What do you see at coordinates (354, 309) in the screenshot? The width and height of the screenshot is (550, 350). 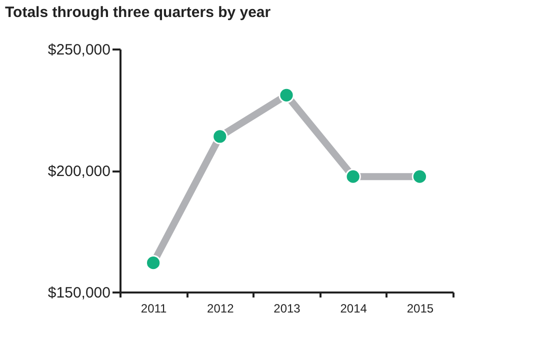 I see `x-tick-label: 2014` at bounding box center [354, 309].